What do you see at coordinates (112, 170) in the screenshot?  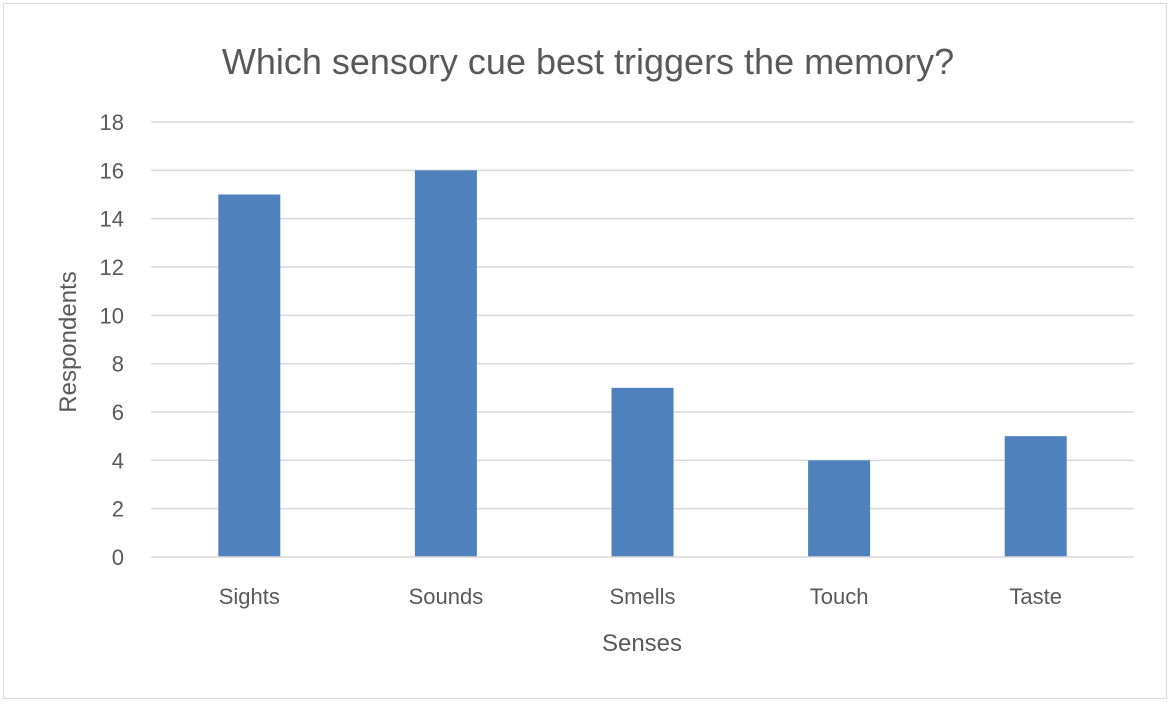 I see `y-tick-label: 16` at bounding box center [112, 170].